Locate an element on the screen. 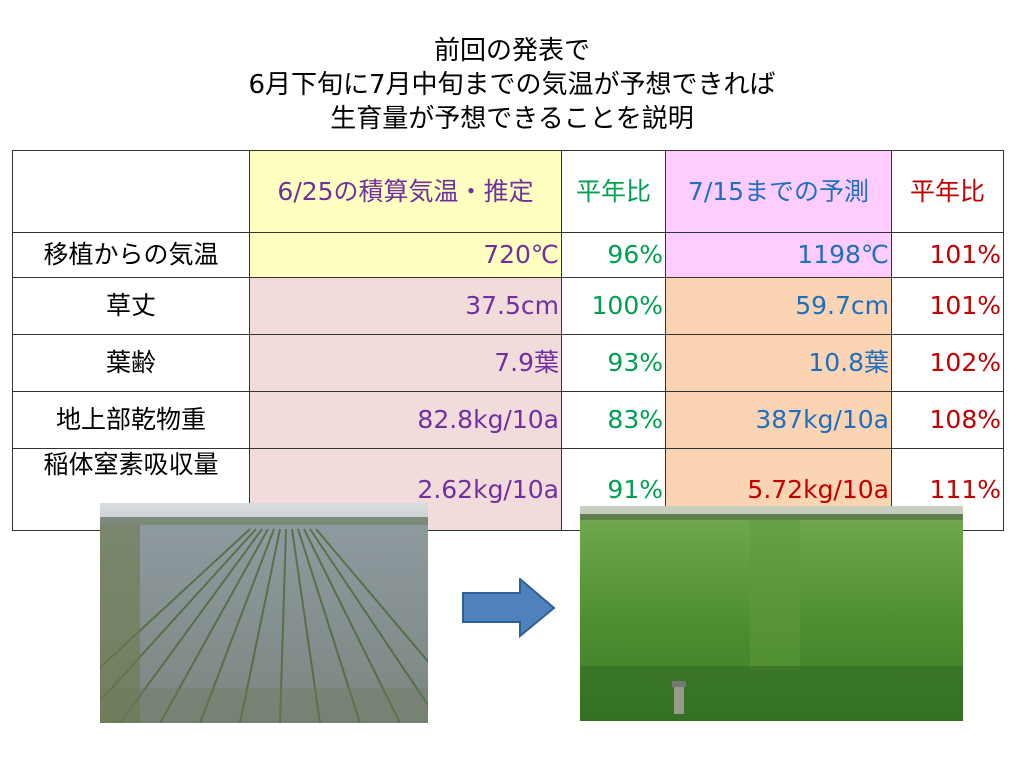 This screenshot has width=1024, height=768. estimate-ratio: 100% is located at coordinates (613, 306).